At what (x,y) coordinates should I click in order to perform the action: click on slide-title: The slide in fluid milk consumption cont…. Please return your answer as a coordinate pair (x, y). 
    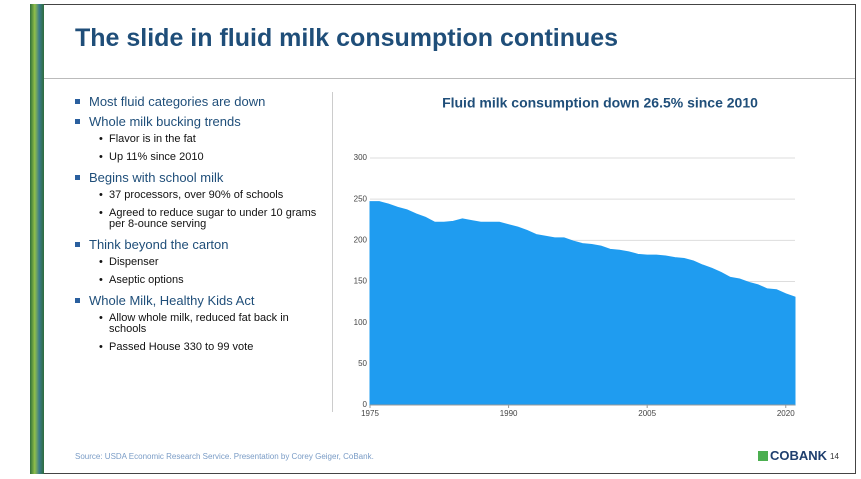
    Looking at the image, I should click on (347, 38).